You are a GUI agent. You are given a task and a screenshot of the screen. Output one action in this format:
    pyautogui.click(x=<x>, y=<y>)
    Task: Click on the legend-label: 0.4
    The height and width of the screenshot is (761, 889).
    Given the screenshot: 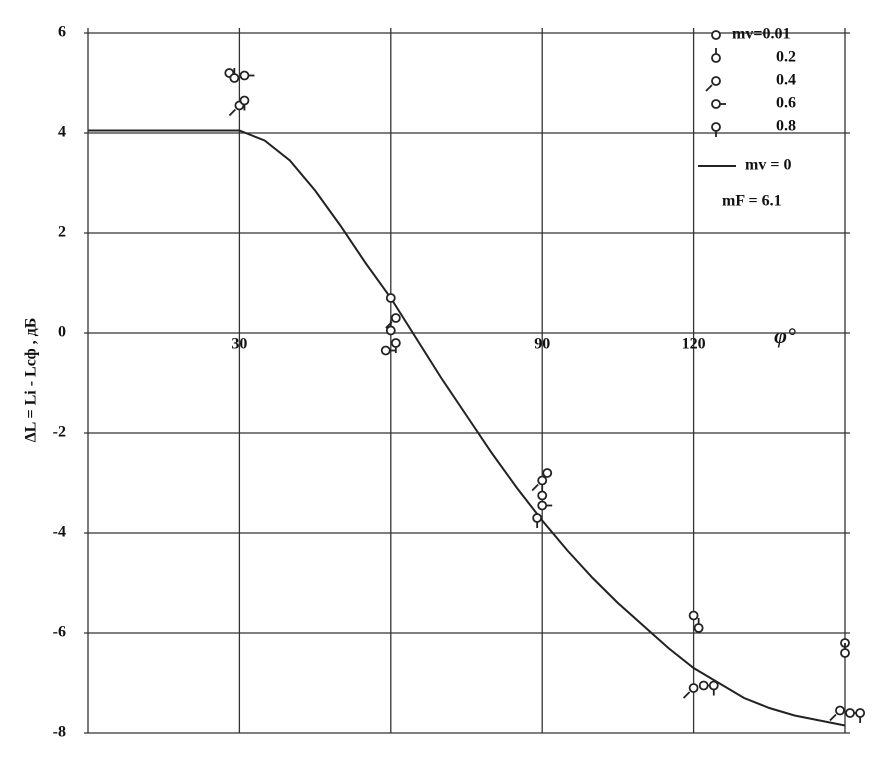 What is the action you would take?
    pyautogui.click(x=786, y=80)
    